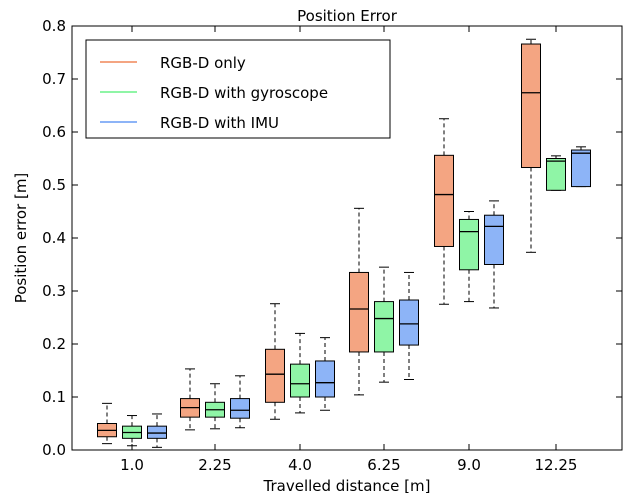 The image size is (624, 496). What do you see at coordinates (219, 123) in the screenshot?
I see `legend-label: RGB-D with IMU` at bounding box center [219, 123].